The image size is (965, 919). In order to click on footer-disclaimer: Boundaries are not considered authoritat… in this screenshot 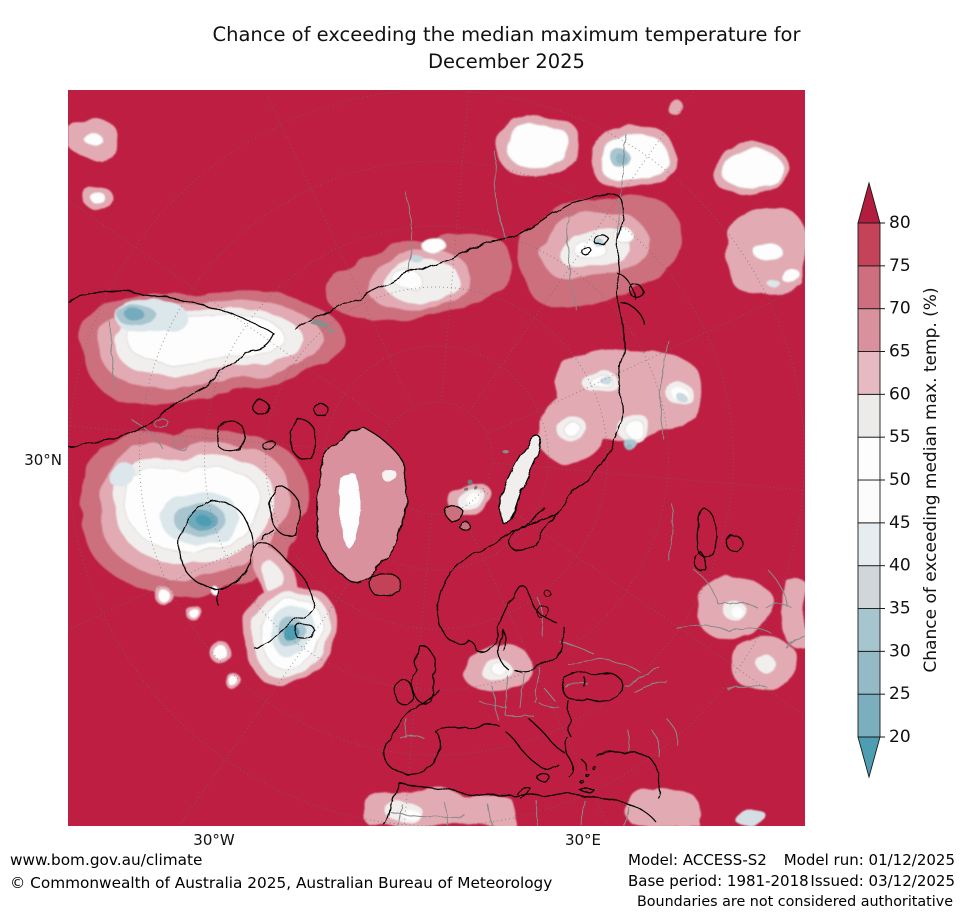, I will do `click(794, 902)`.